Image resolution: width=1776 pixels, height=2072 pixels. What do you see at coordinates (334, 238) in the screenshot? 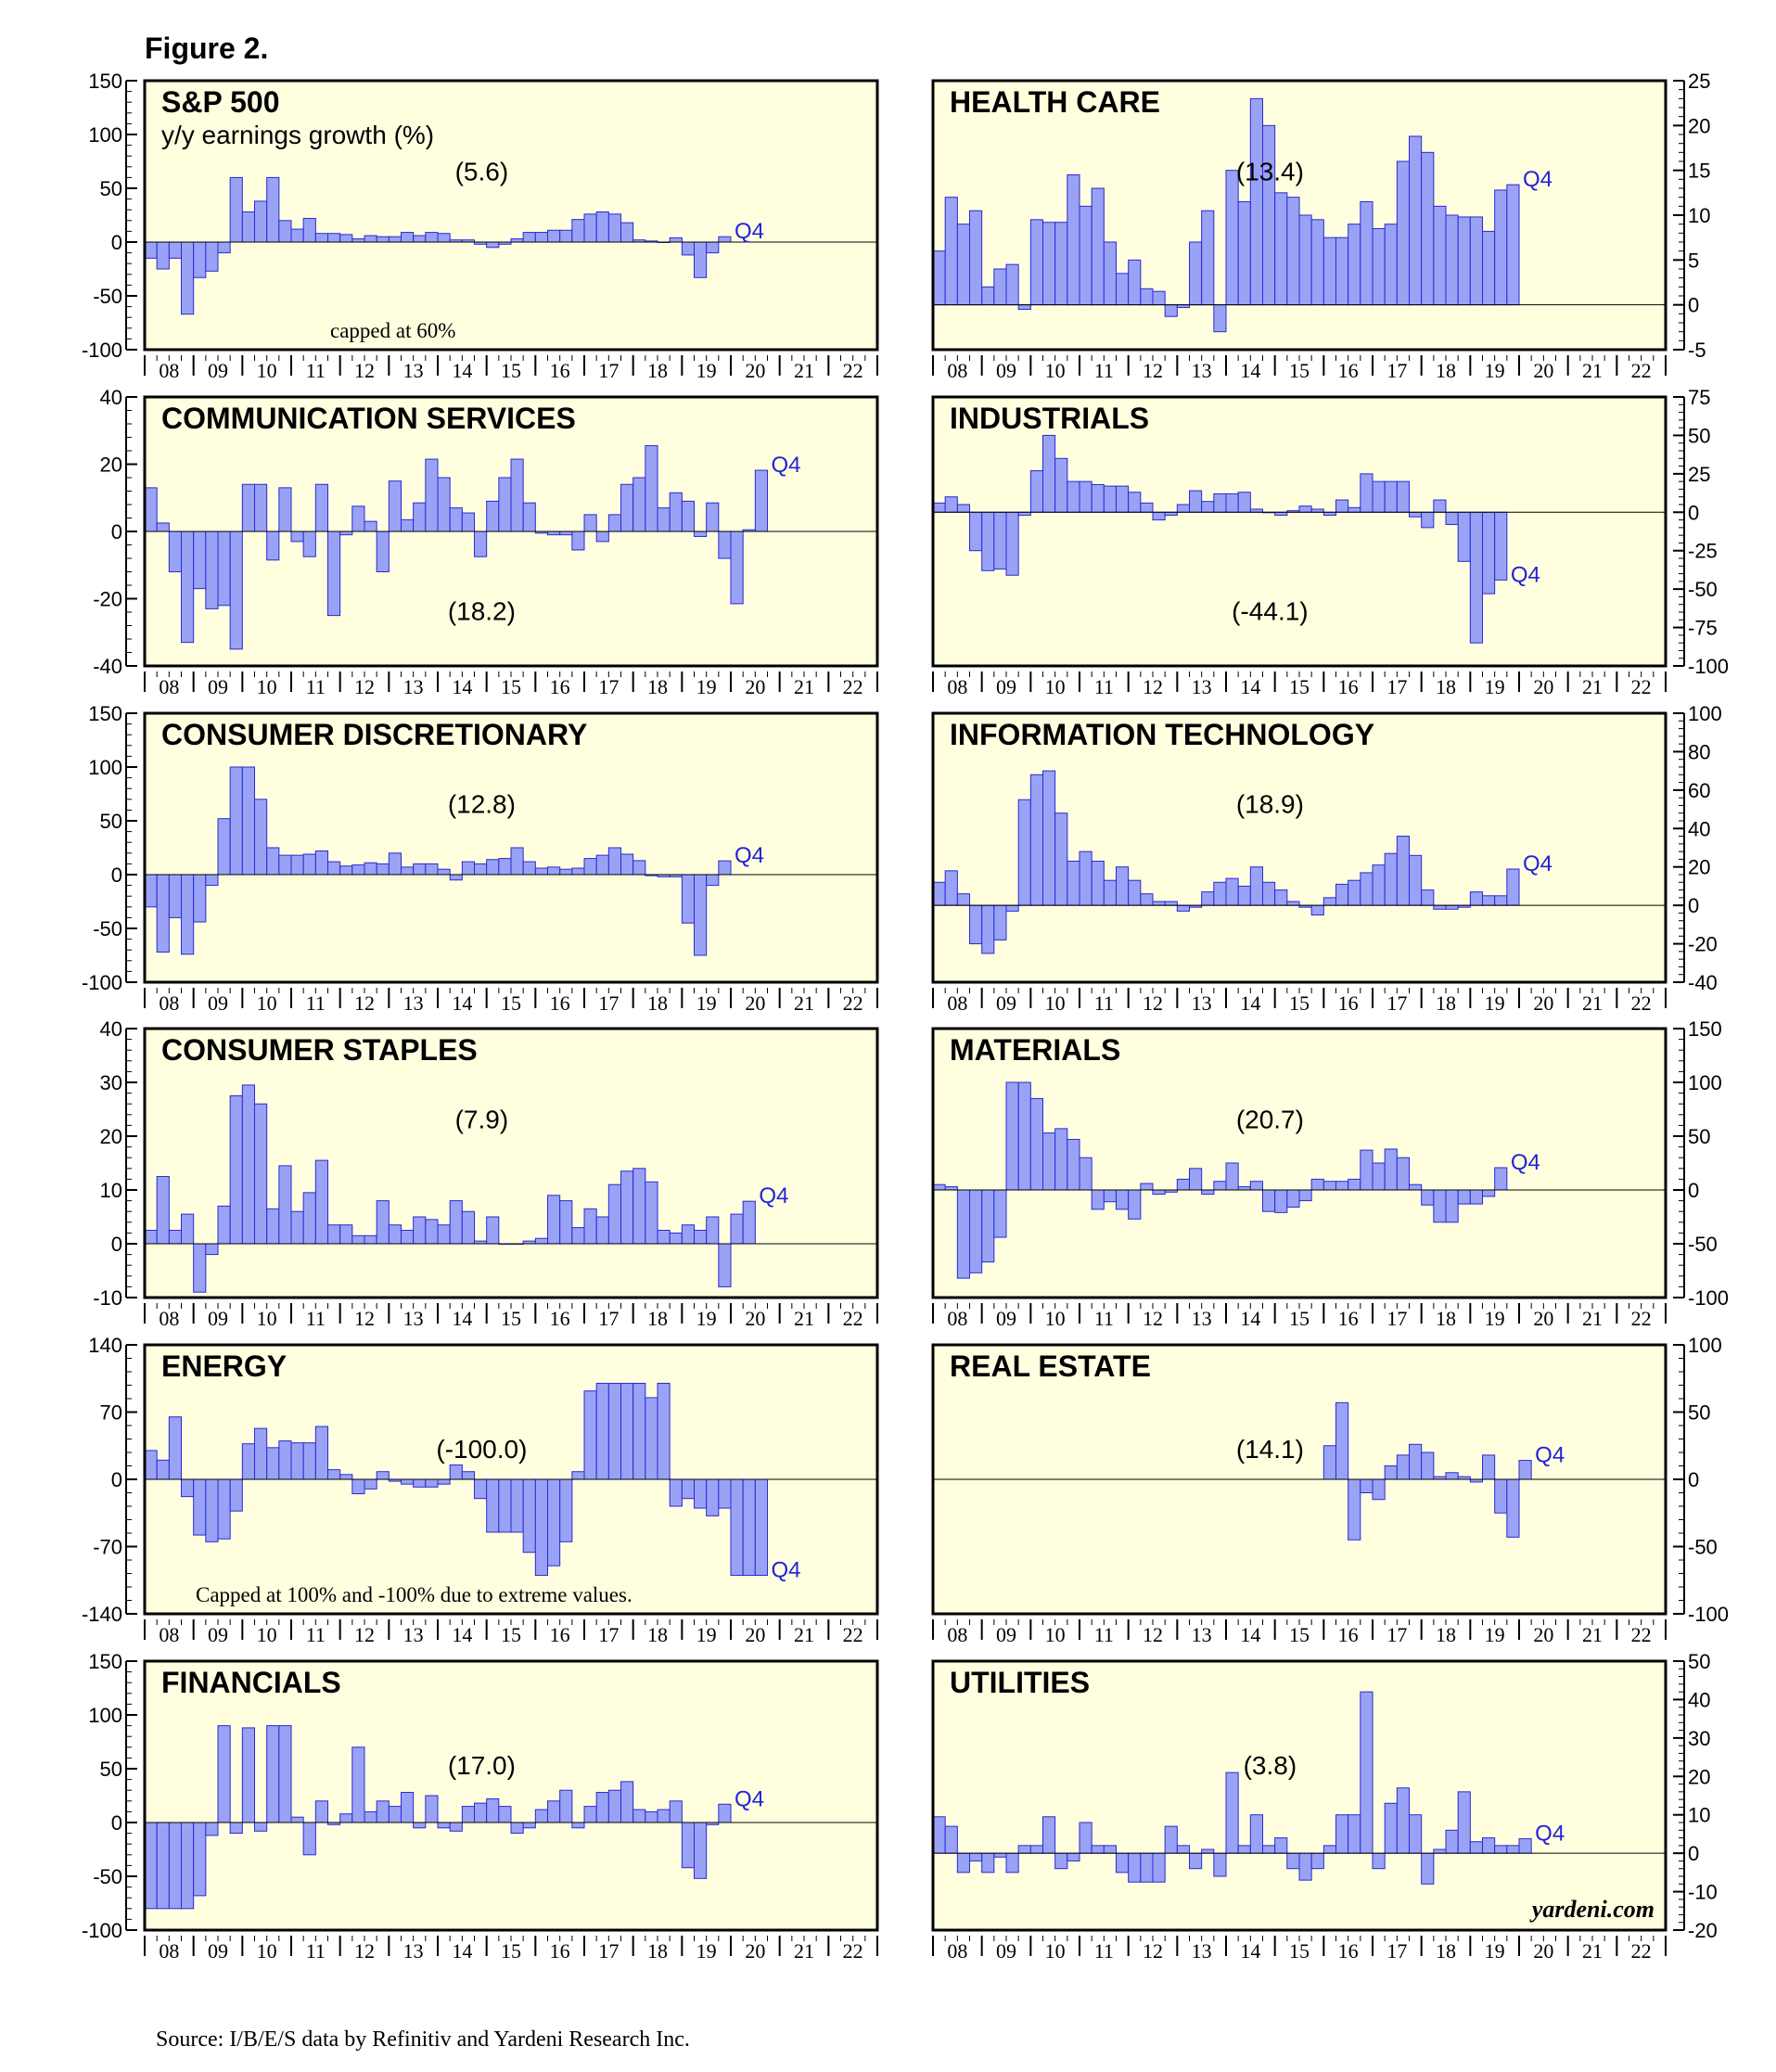
I see `bar-sandp-500-q16` at bounding box center [334, 238].